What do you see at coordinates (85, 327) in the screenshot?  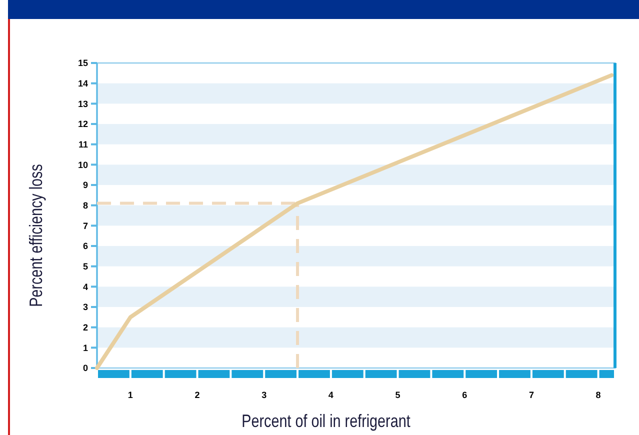 I see `y-tick-label: 2` at bounding box center [85, 327].